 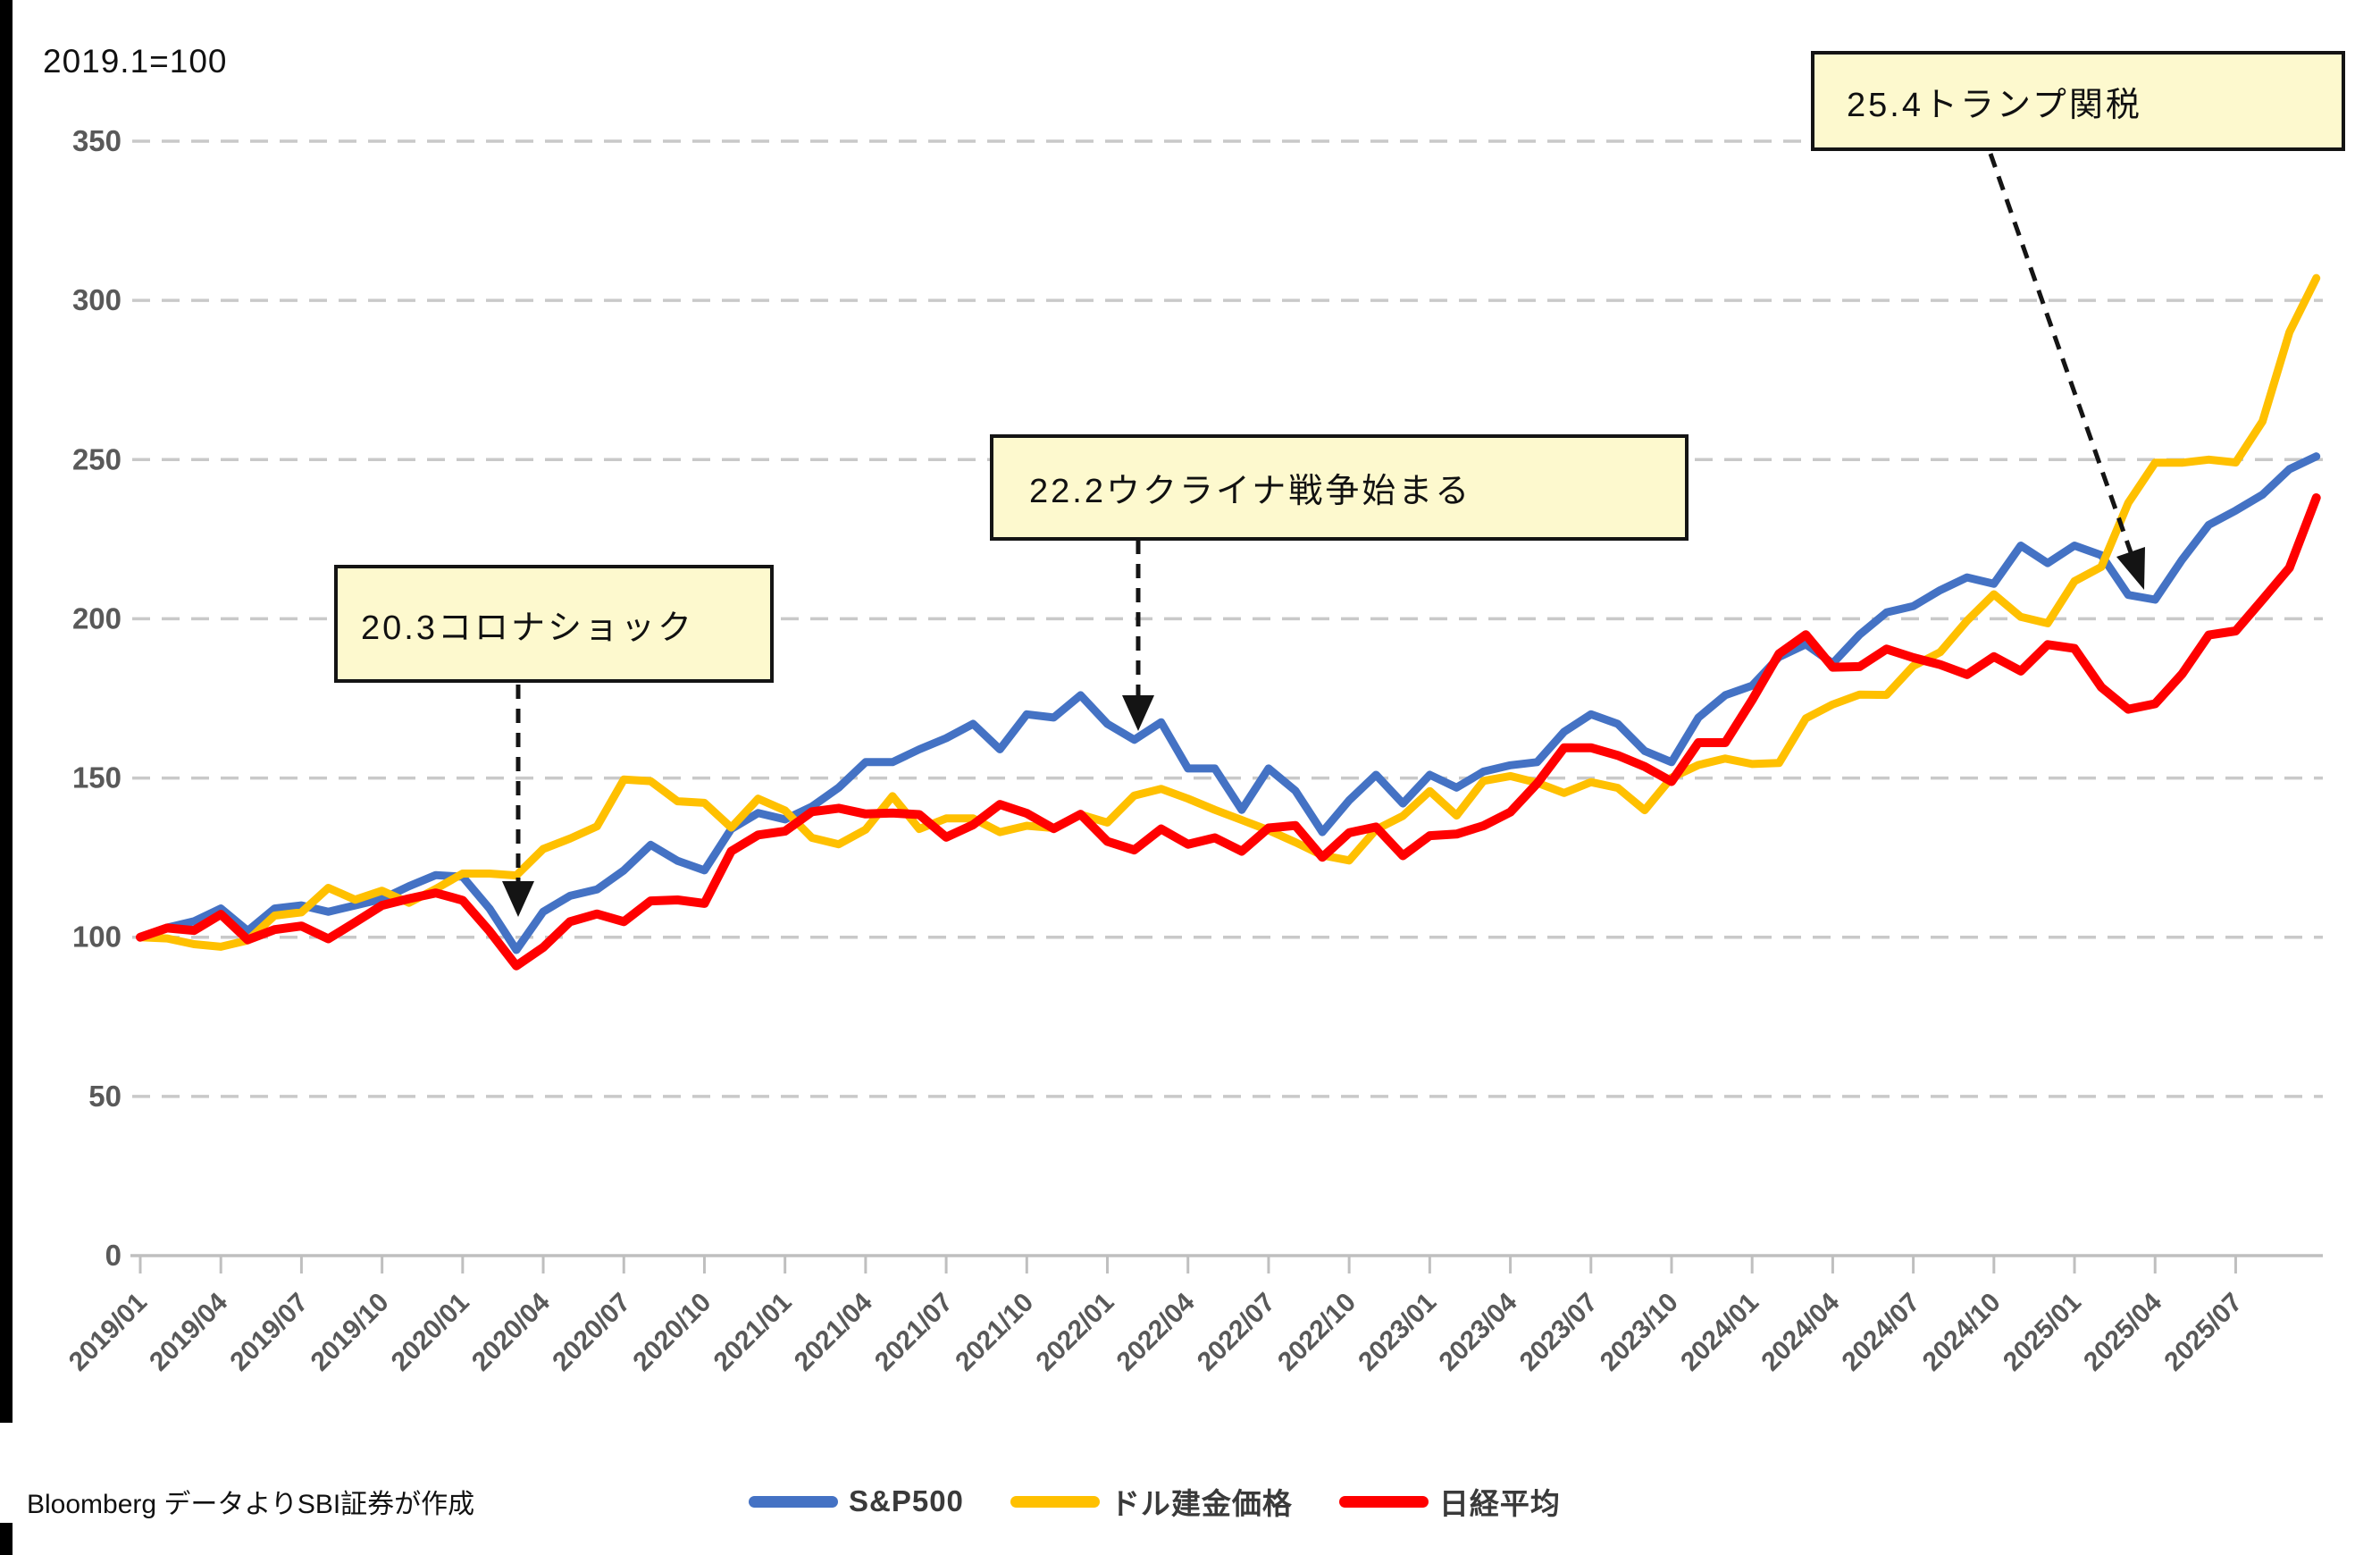 I want to click on legend-label-sp500: S&P500, so click(x=907, y=1500).